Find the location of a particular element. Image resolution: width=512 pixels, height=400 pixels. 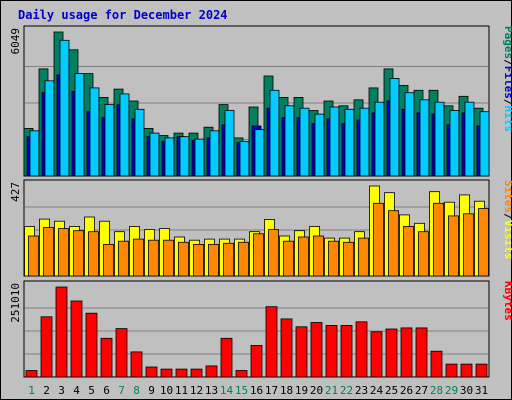

x-tick-label: 24 is located at coordinates (377, 390).